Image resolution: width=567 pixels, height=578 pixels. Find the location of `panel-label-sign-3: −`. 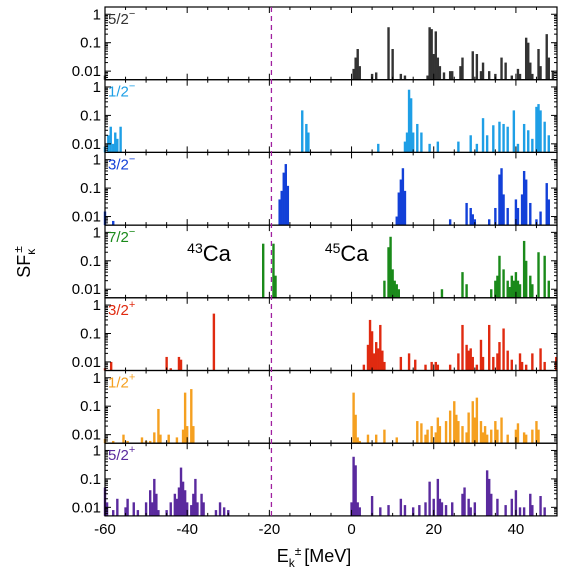

panel-label-sign-3: − is located at coordinates (132, 232).